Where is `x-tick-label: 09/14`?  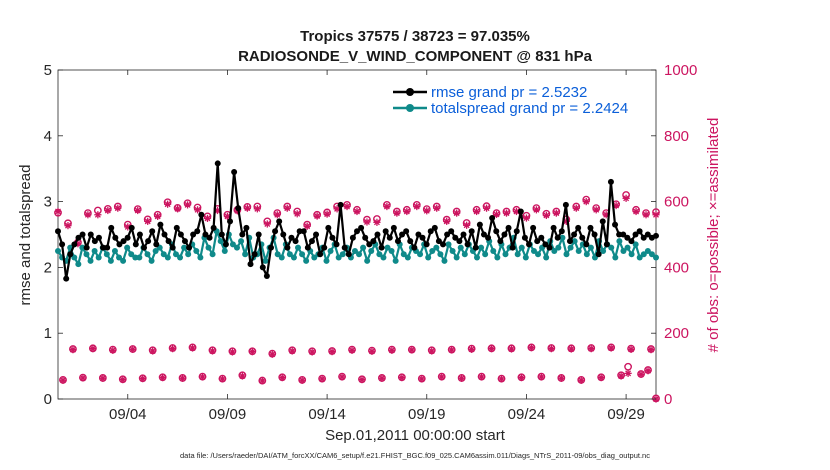
x-tick-label: 09/14 is located at coordinates (327, 414).